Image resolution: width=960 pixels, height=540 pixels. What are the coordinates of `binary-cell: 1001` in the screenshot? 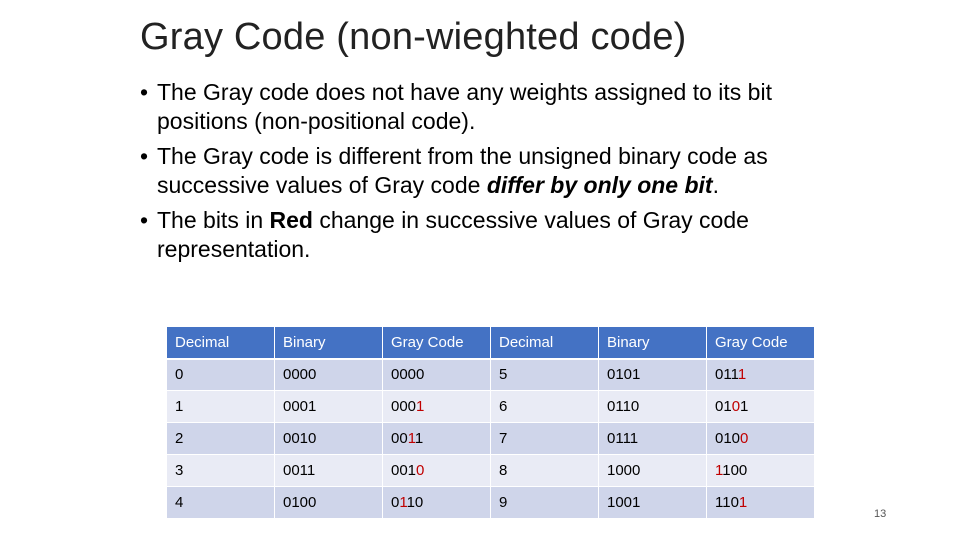 It's located at (652, 502).